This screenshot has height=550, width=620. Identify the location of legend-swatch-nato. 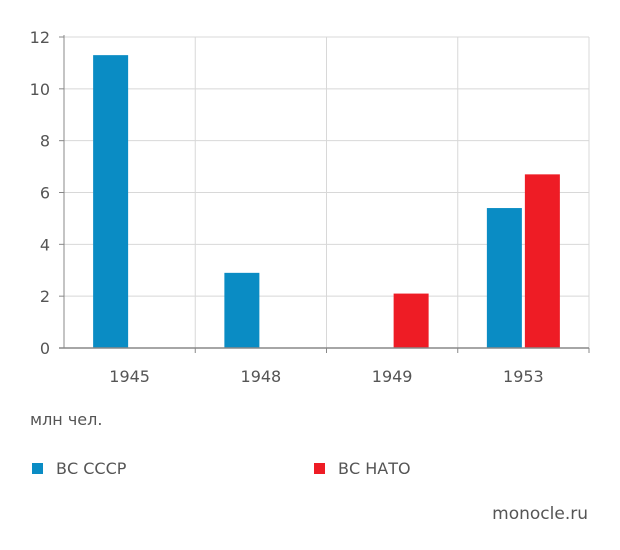
(319, 468).